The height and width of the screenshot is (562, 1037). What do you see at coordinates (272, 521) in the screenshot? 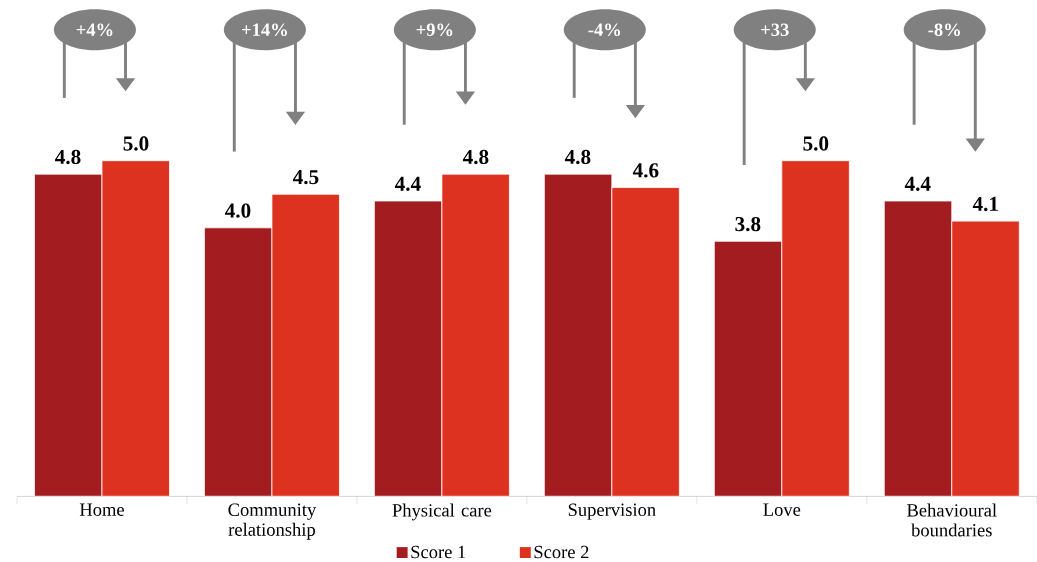
I see `x-tick-label: Community relationship` at bounding box center [272, 521].